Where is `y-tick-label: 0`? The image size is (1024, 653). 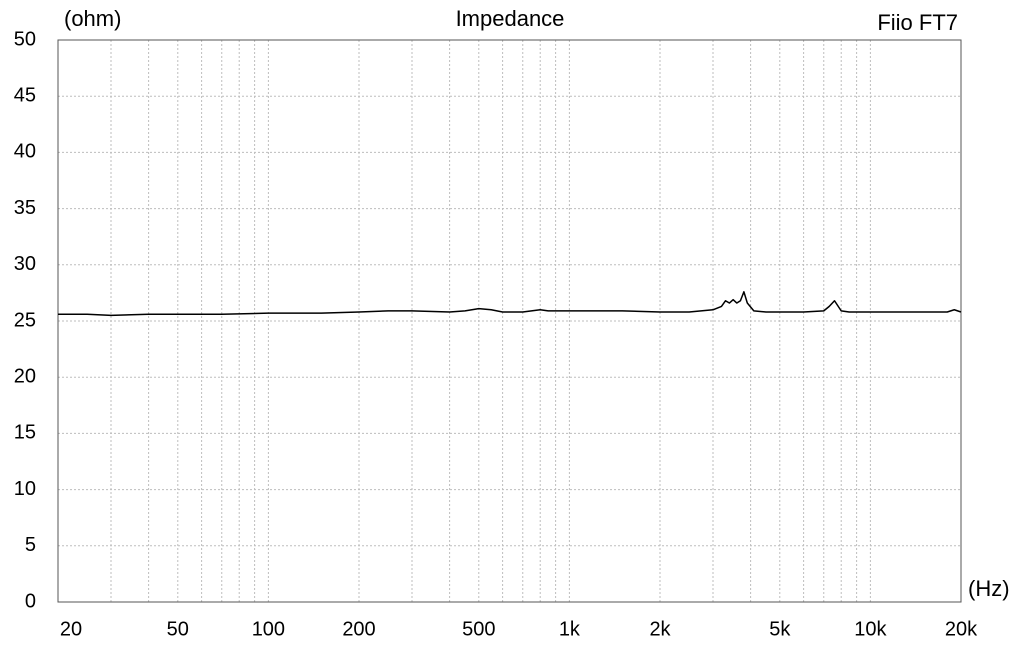
y-tick-label: 0 is located at coordinates (30, 601).